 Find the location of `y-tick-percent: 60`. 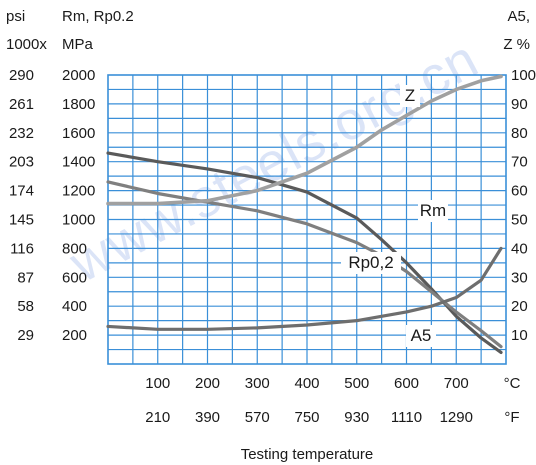

y-tick-percent: 60 is located at coordinates (519, 191).